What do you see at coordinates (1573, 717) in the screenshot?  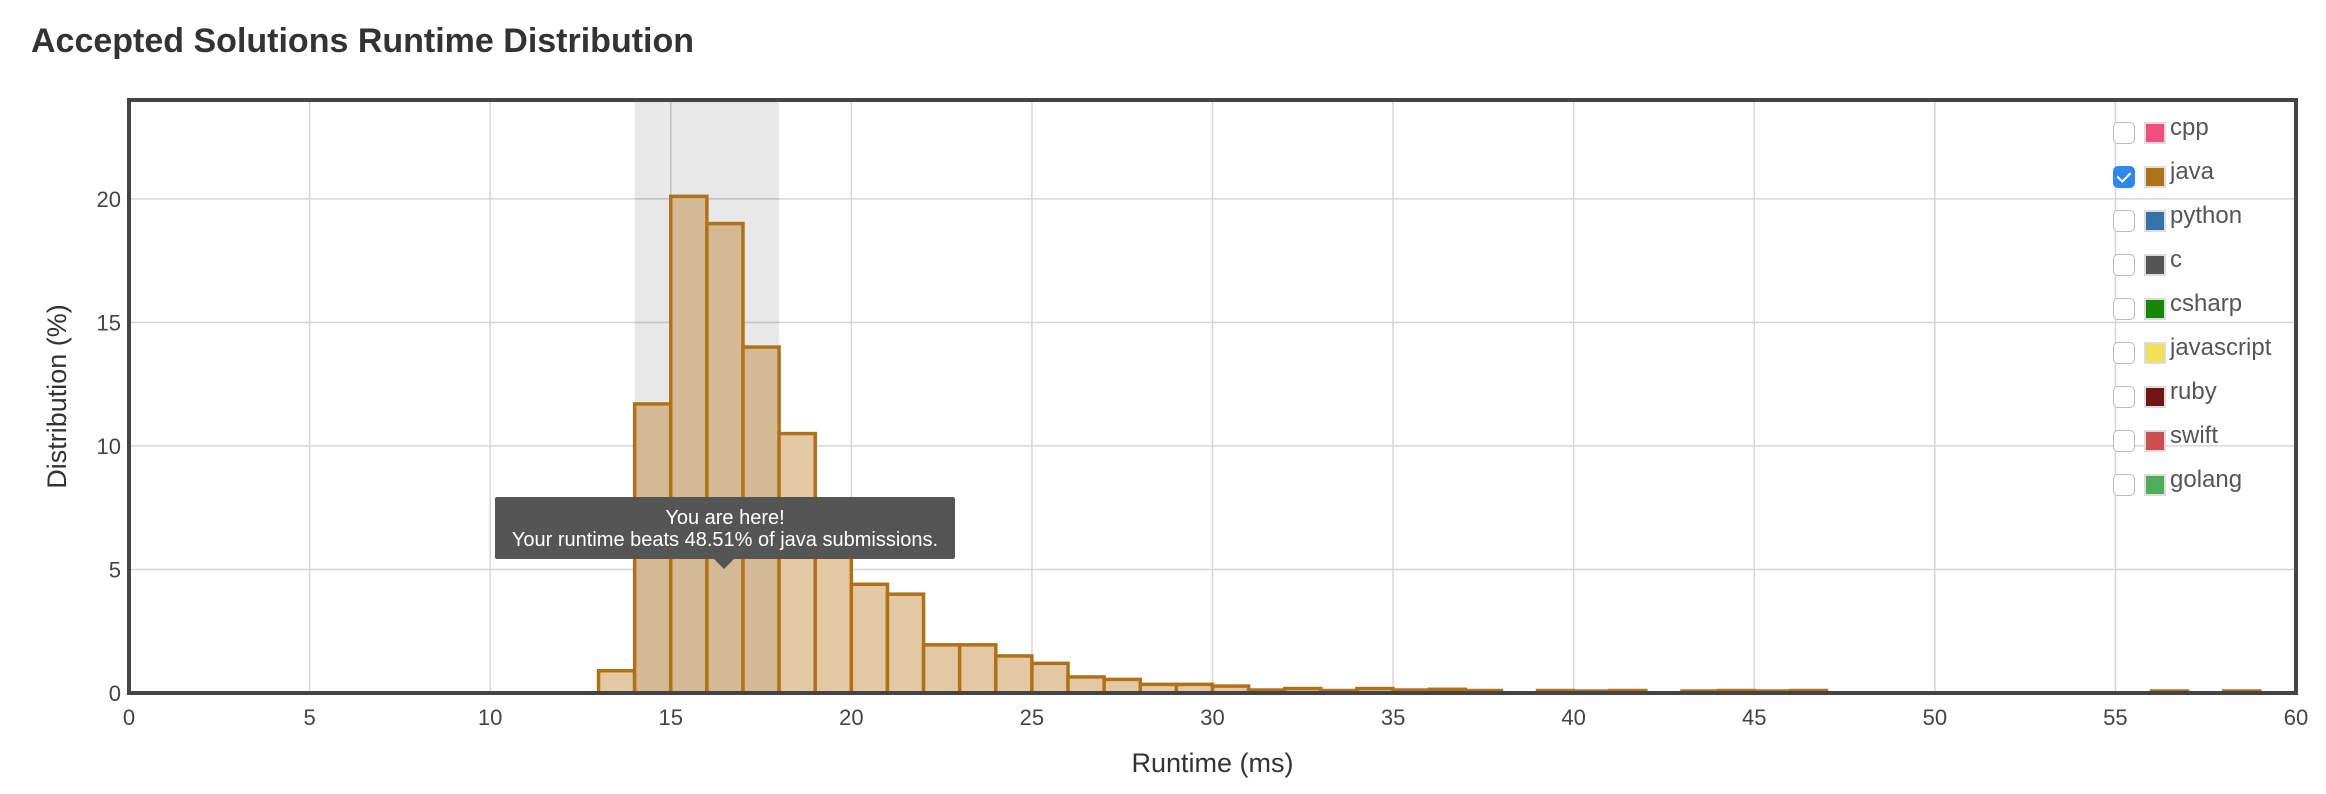 I see `x-tick-label: 40` at bounding box center [1573, 717].